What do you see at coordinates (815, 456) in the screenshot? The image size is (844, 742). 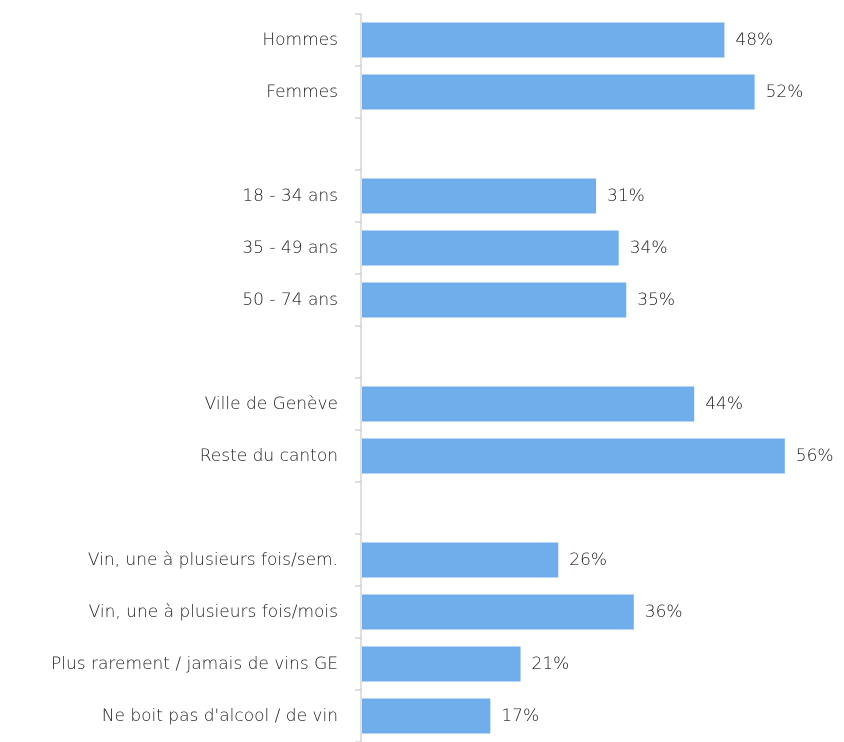 I see `value-label: 56%` at bounding box center [815, 456].